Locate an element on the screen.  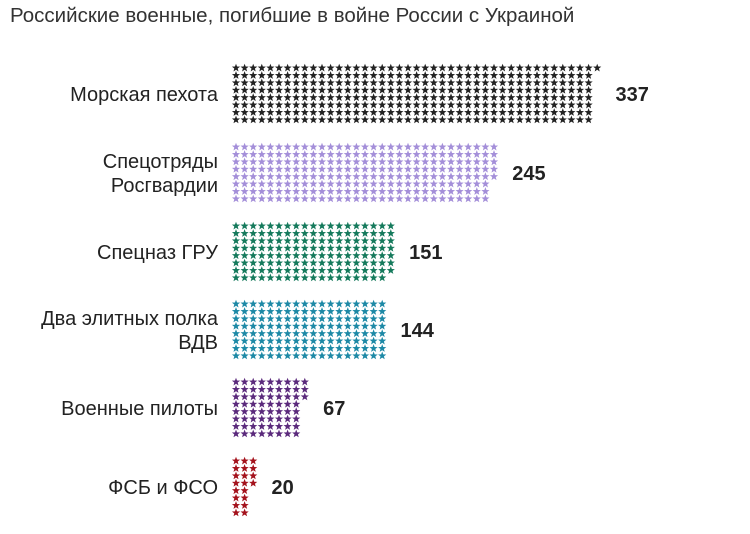
value-label: 144 is located at coordinates (418, 331).